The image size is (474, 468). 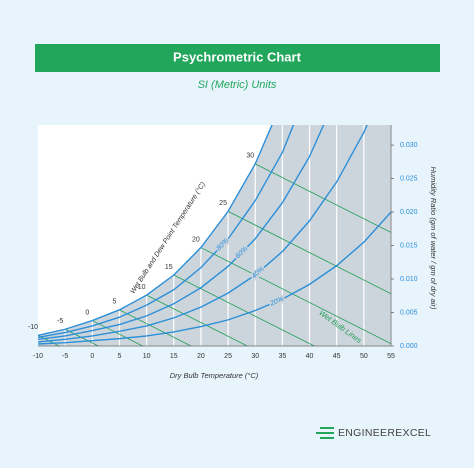 What do you see at coordinates (337, 356) in the screenshot?
I see `x-tick-label: 45` at bounding box center [337, 356].